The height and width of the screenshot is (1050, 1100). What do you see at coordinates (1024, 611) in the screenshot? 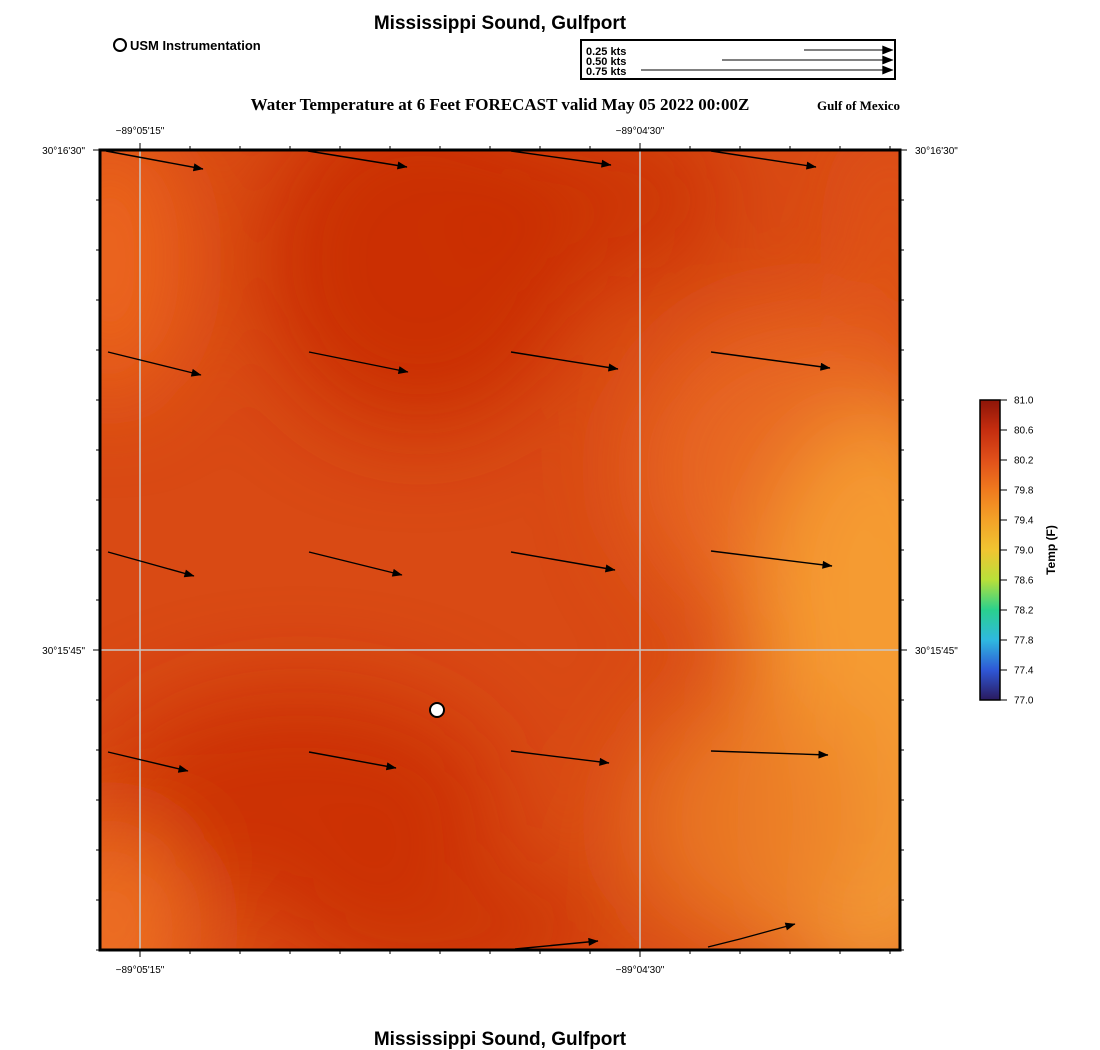
I see `colorbar-tick-label: 78.2` at bounding box center [1024, 611].